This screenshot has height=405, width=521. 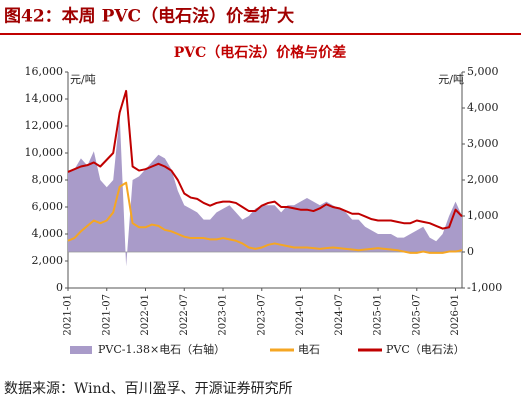 What do you see at coordinates (339, 315) in the screenshot?
I see `x-tick-label: 2024-07` at bounding box center [339, 315].